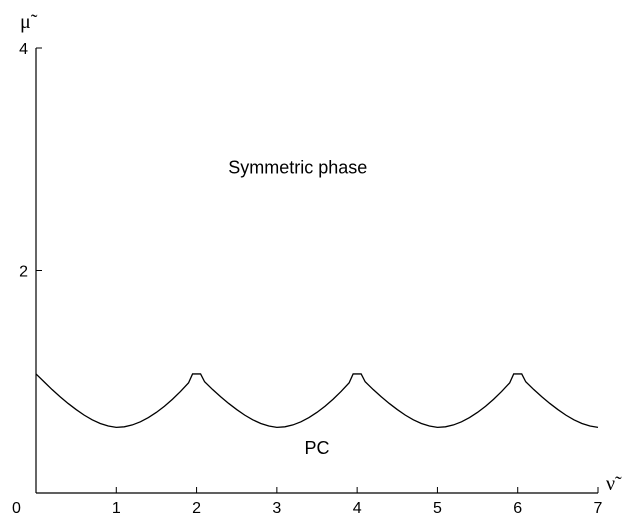  I want to click on x-tick-label: 3, so click(276, 508).